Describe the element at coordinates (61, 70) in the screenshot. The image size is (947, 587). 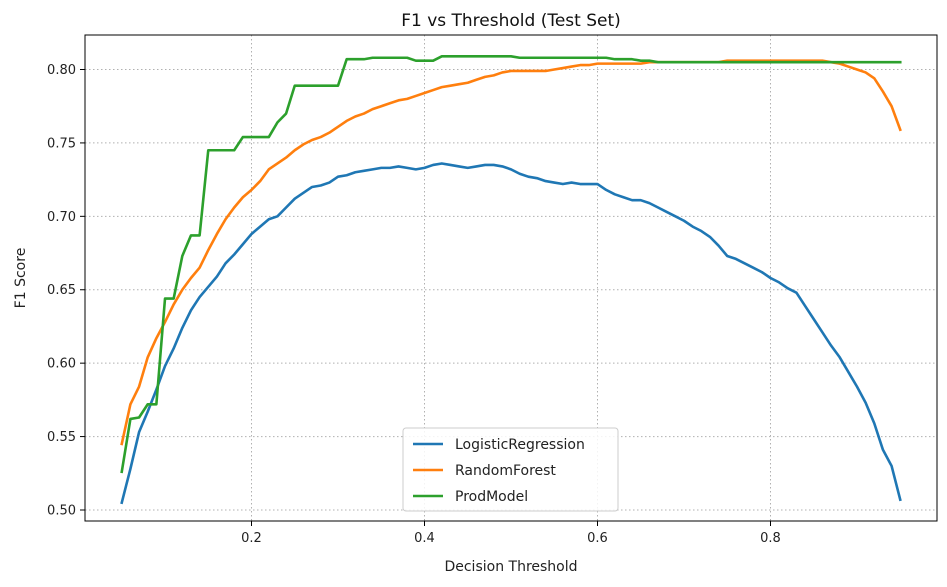
I see `y-tick-label: 0.80` at that location.